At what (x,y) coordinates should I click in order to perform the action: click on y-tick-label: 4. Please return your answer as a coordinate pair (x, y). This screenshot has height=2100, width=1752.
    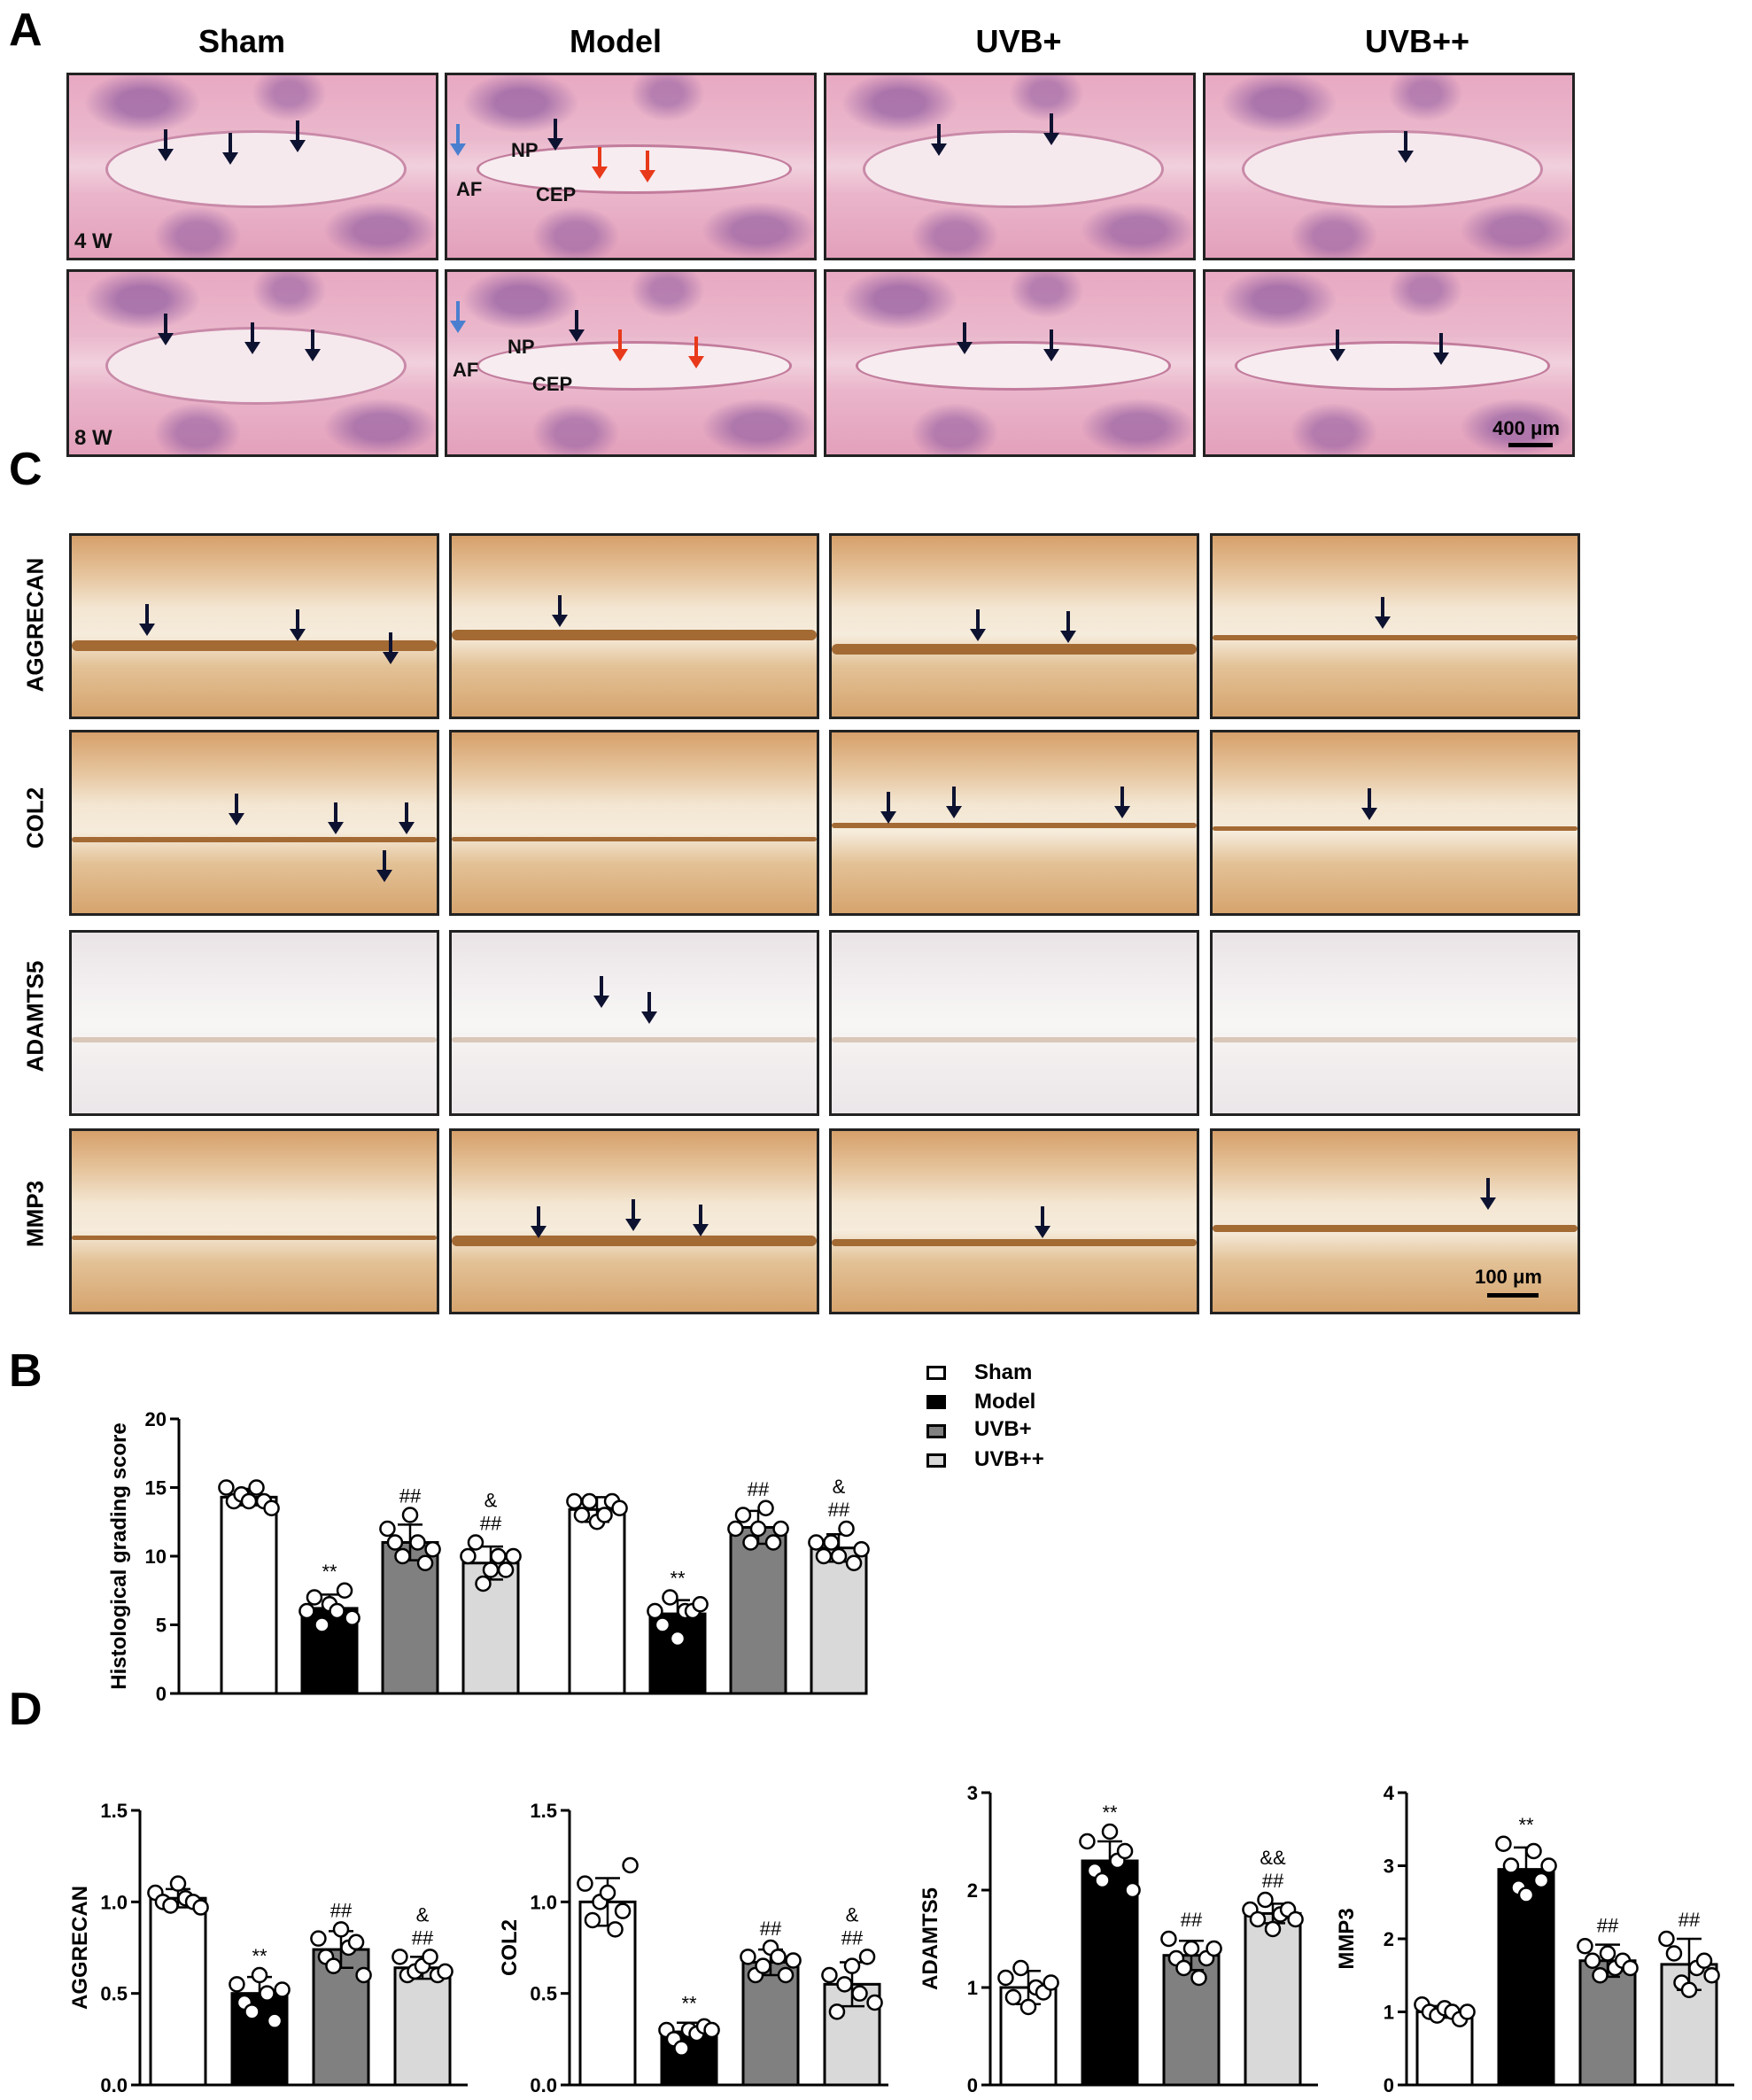
    Looking at the image, I should click on (1390, 1793).